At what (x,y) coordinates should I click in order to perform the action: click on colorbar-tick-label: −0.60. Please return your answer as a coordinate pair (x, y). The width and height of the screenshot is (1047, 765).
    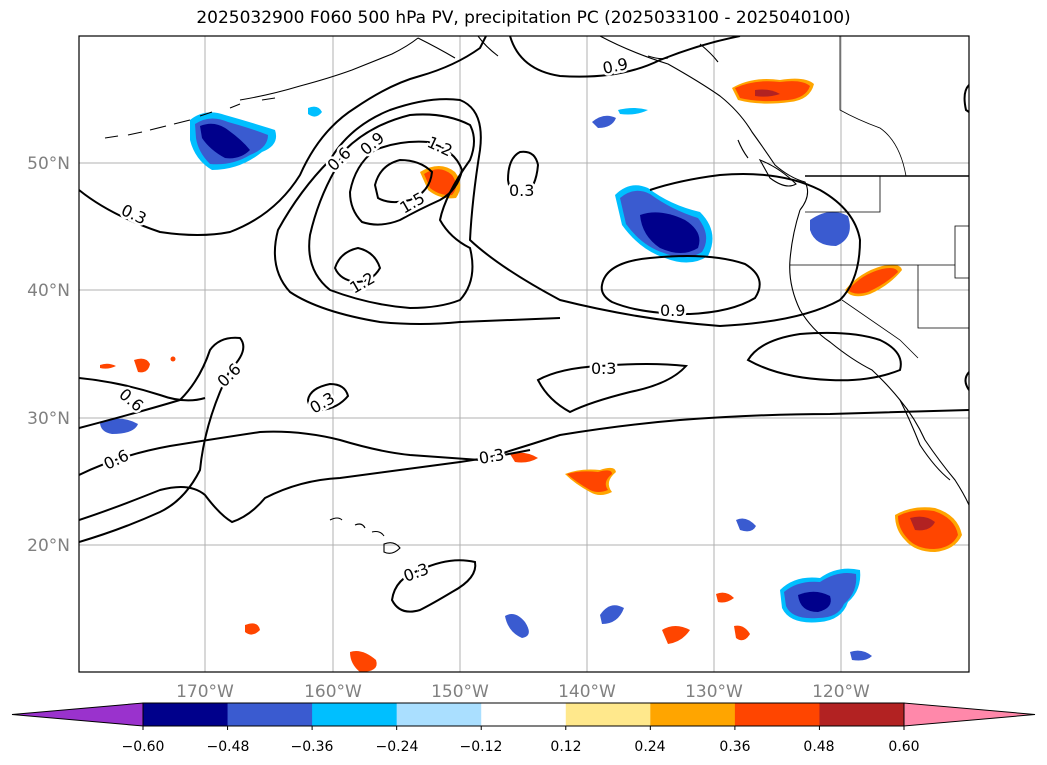
    Looking at the image, I should click on (143, 747).